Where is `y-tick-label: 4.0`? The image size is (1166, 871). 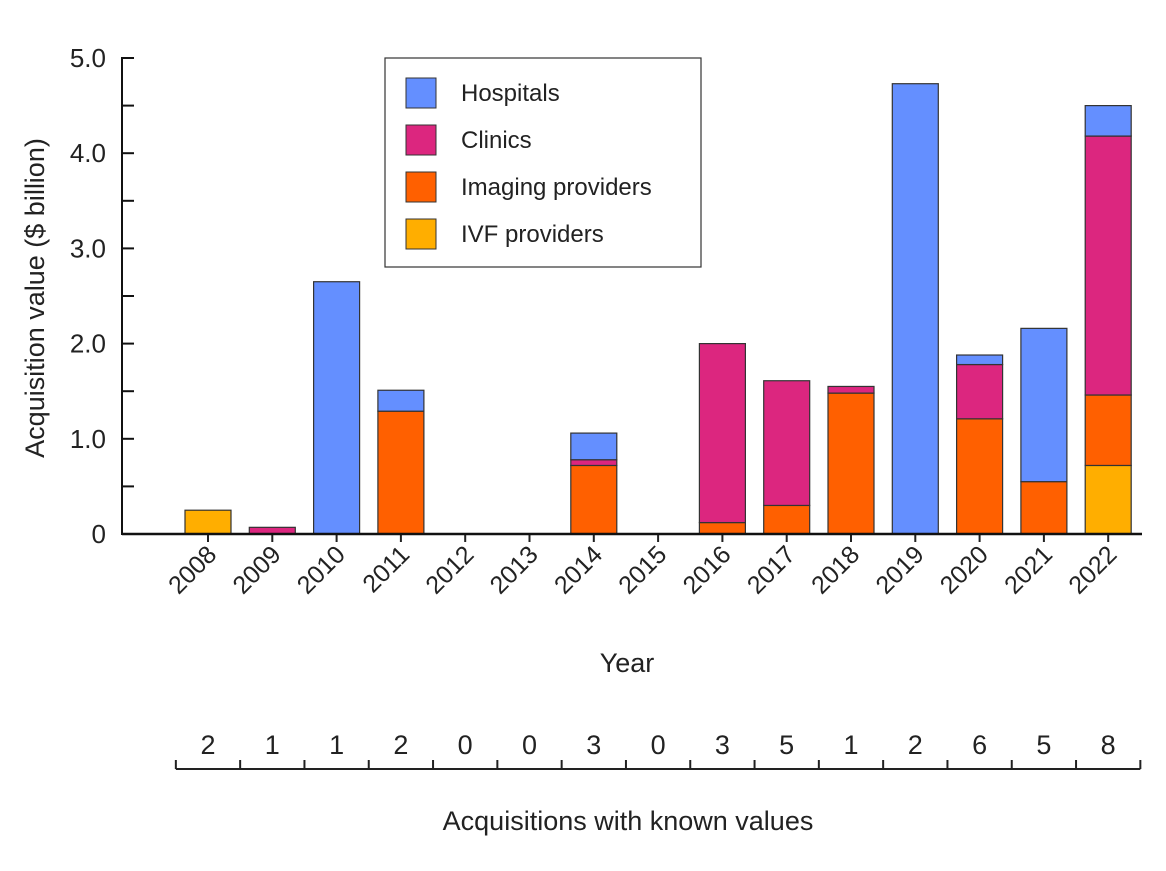
y-tick-label: 4.0 is located at coordinates (88, 153).